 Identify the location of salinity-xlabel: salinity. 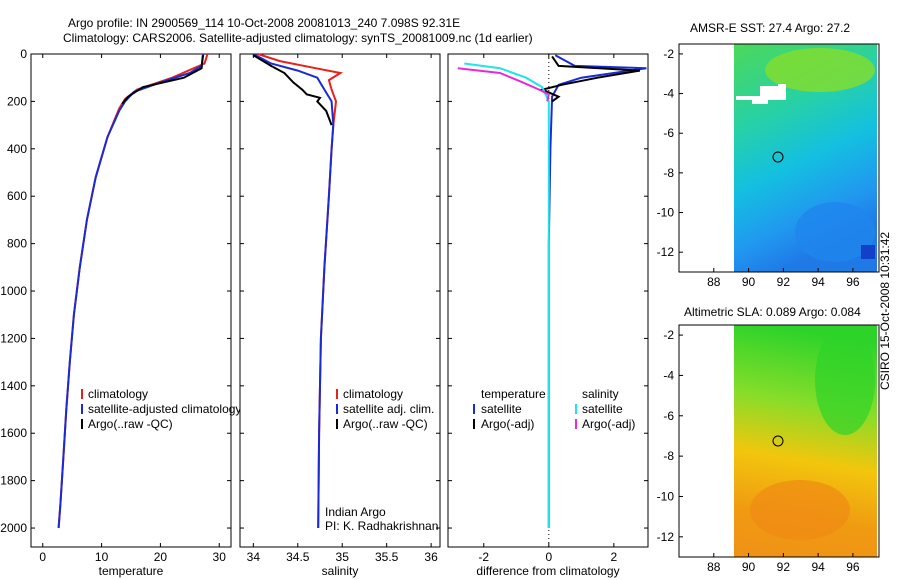
(340, 571).